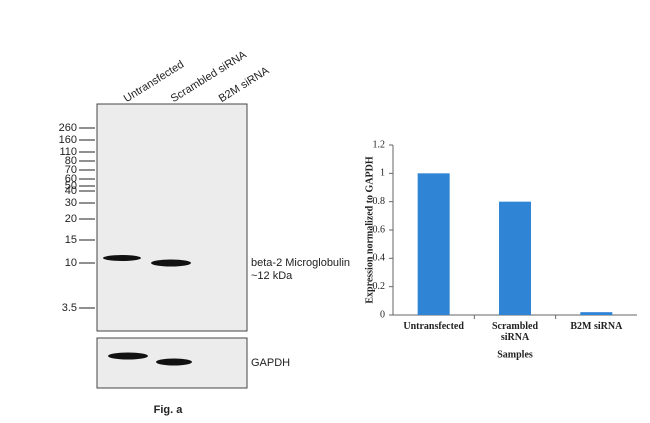 The image size is (650, 423). What do you see at coordinates (209, 76) in the screenshot?
I see `lane-label: Scrambled siRNA` at bounding box center [209, 76].